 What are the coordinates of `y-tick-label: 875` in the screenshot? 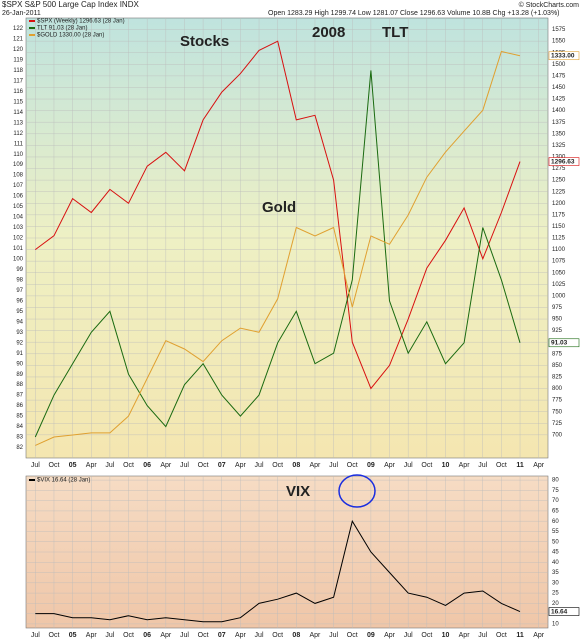 It's located at (557, 354).